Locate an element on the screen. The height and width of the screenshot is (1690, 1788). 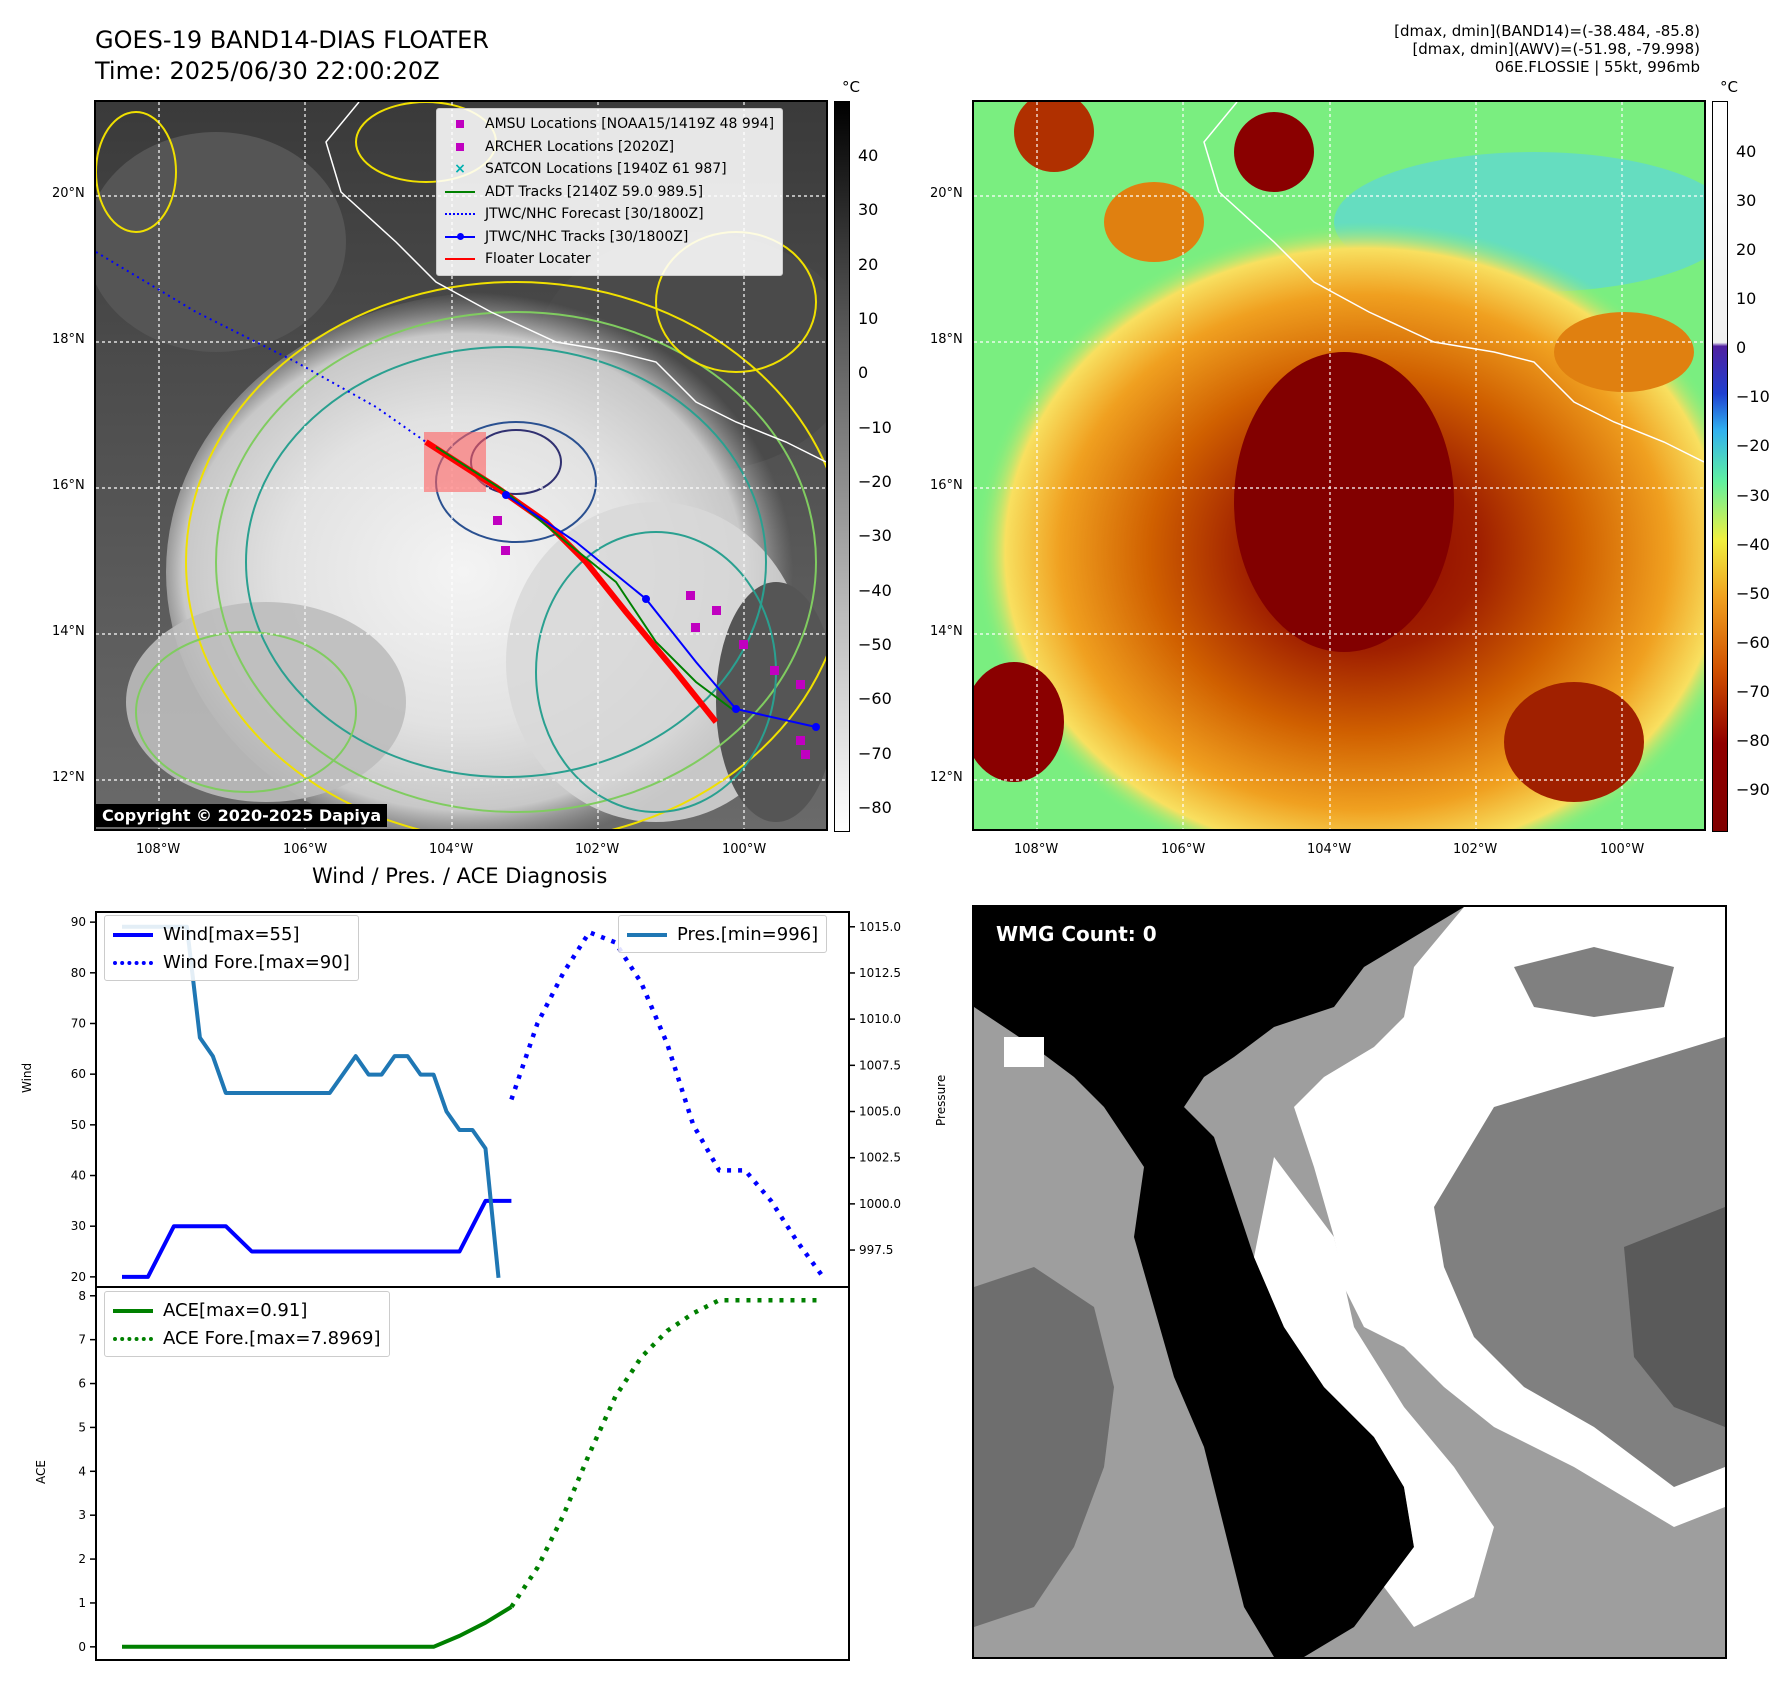
ace-tick-label: 4 is located at coordinates (82, 1471).